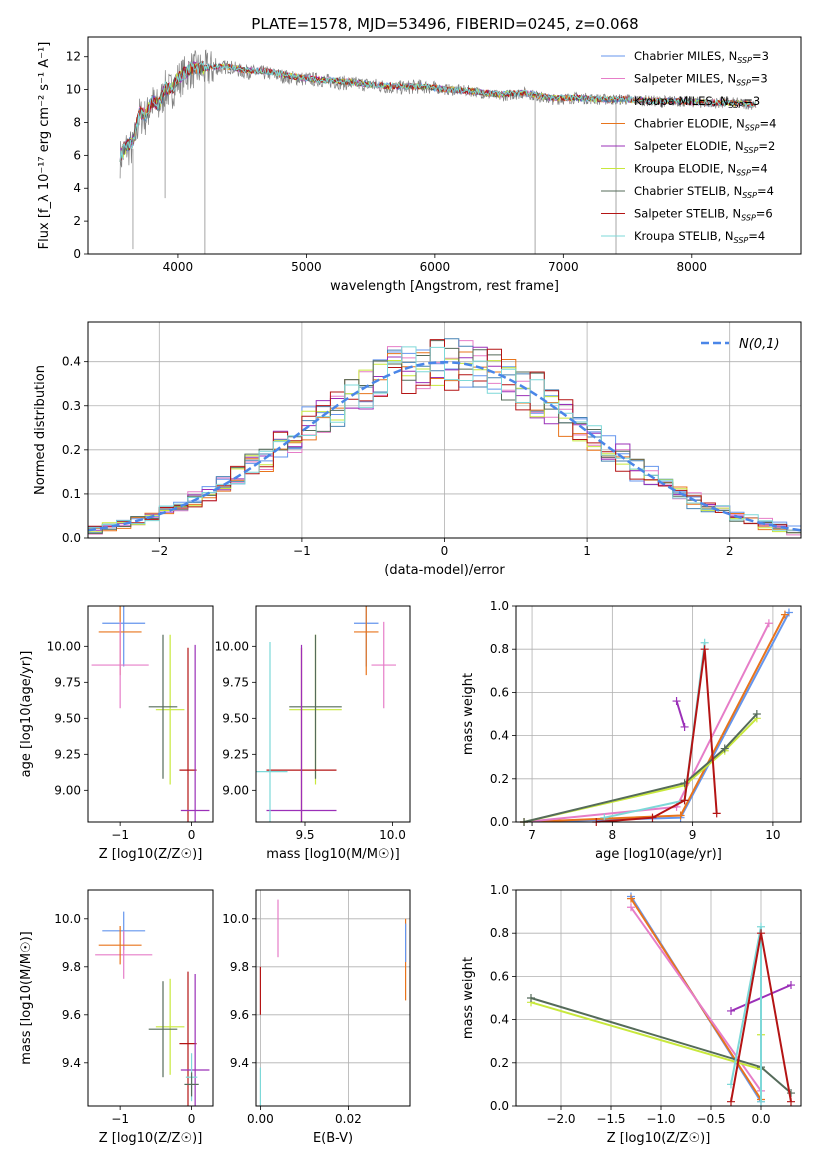  What do you see at coordinates (705, 125) in the screenshot?
I see `legend-entry: Chabrier ELODIE, NSSP=4` at bounding box center [705, 125].